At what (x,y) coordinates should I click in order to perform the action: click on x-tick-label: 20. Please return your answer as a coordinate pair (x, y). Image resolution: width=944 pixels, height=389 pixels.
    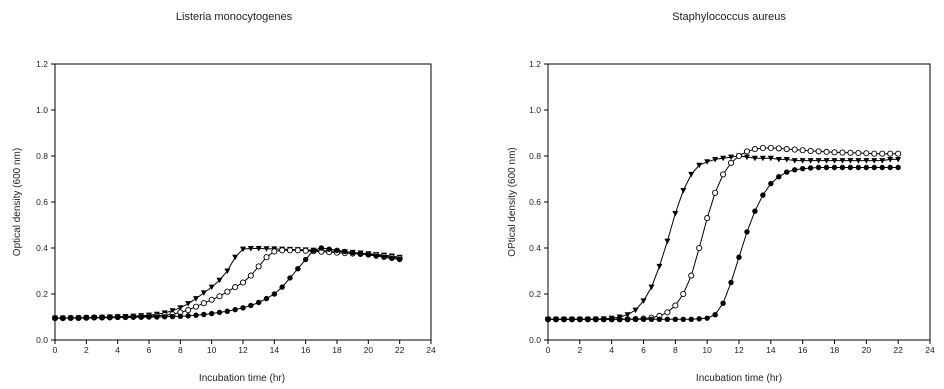
    Looking at the image, I should click on (369, 350).